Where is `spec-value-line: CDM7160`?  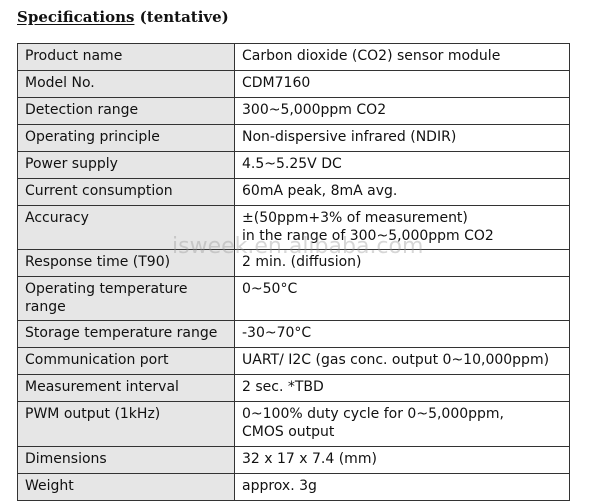
spec-value-line: CDM7160 is located at coordinates (276, 83).